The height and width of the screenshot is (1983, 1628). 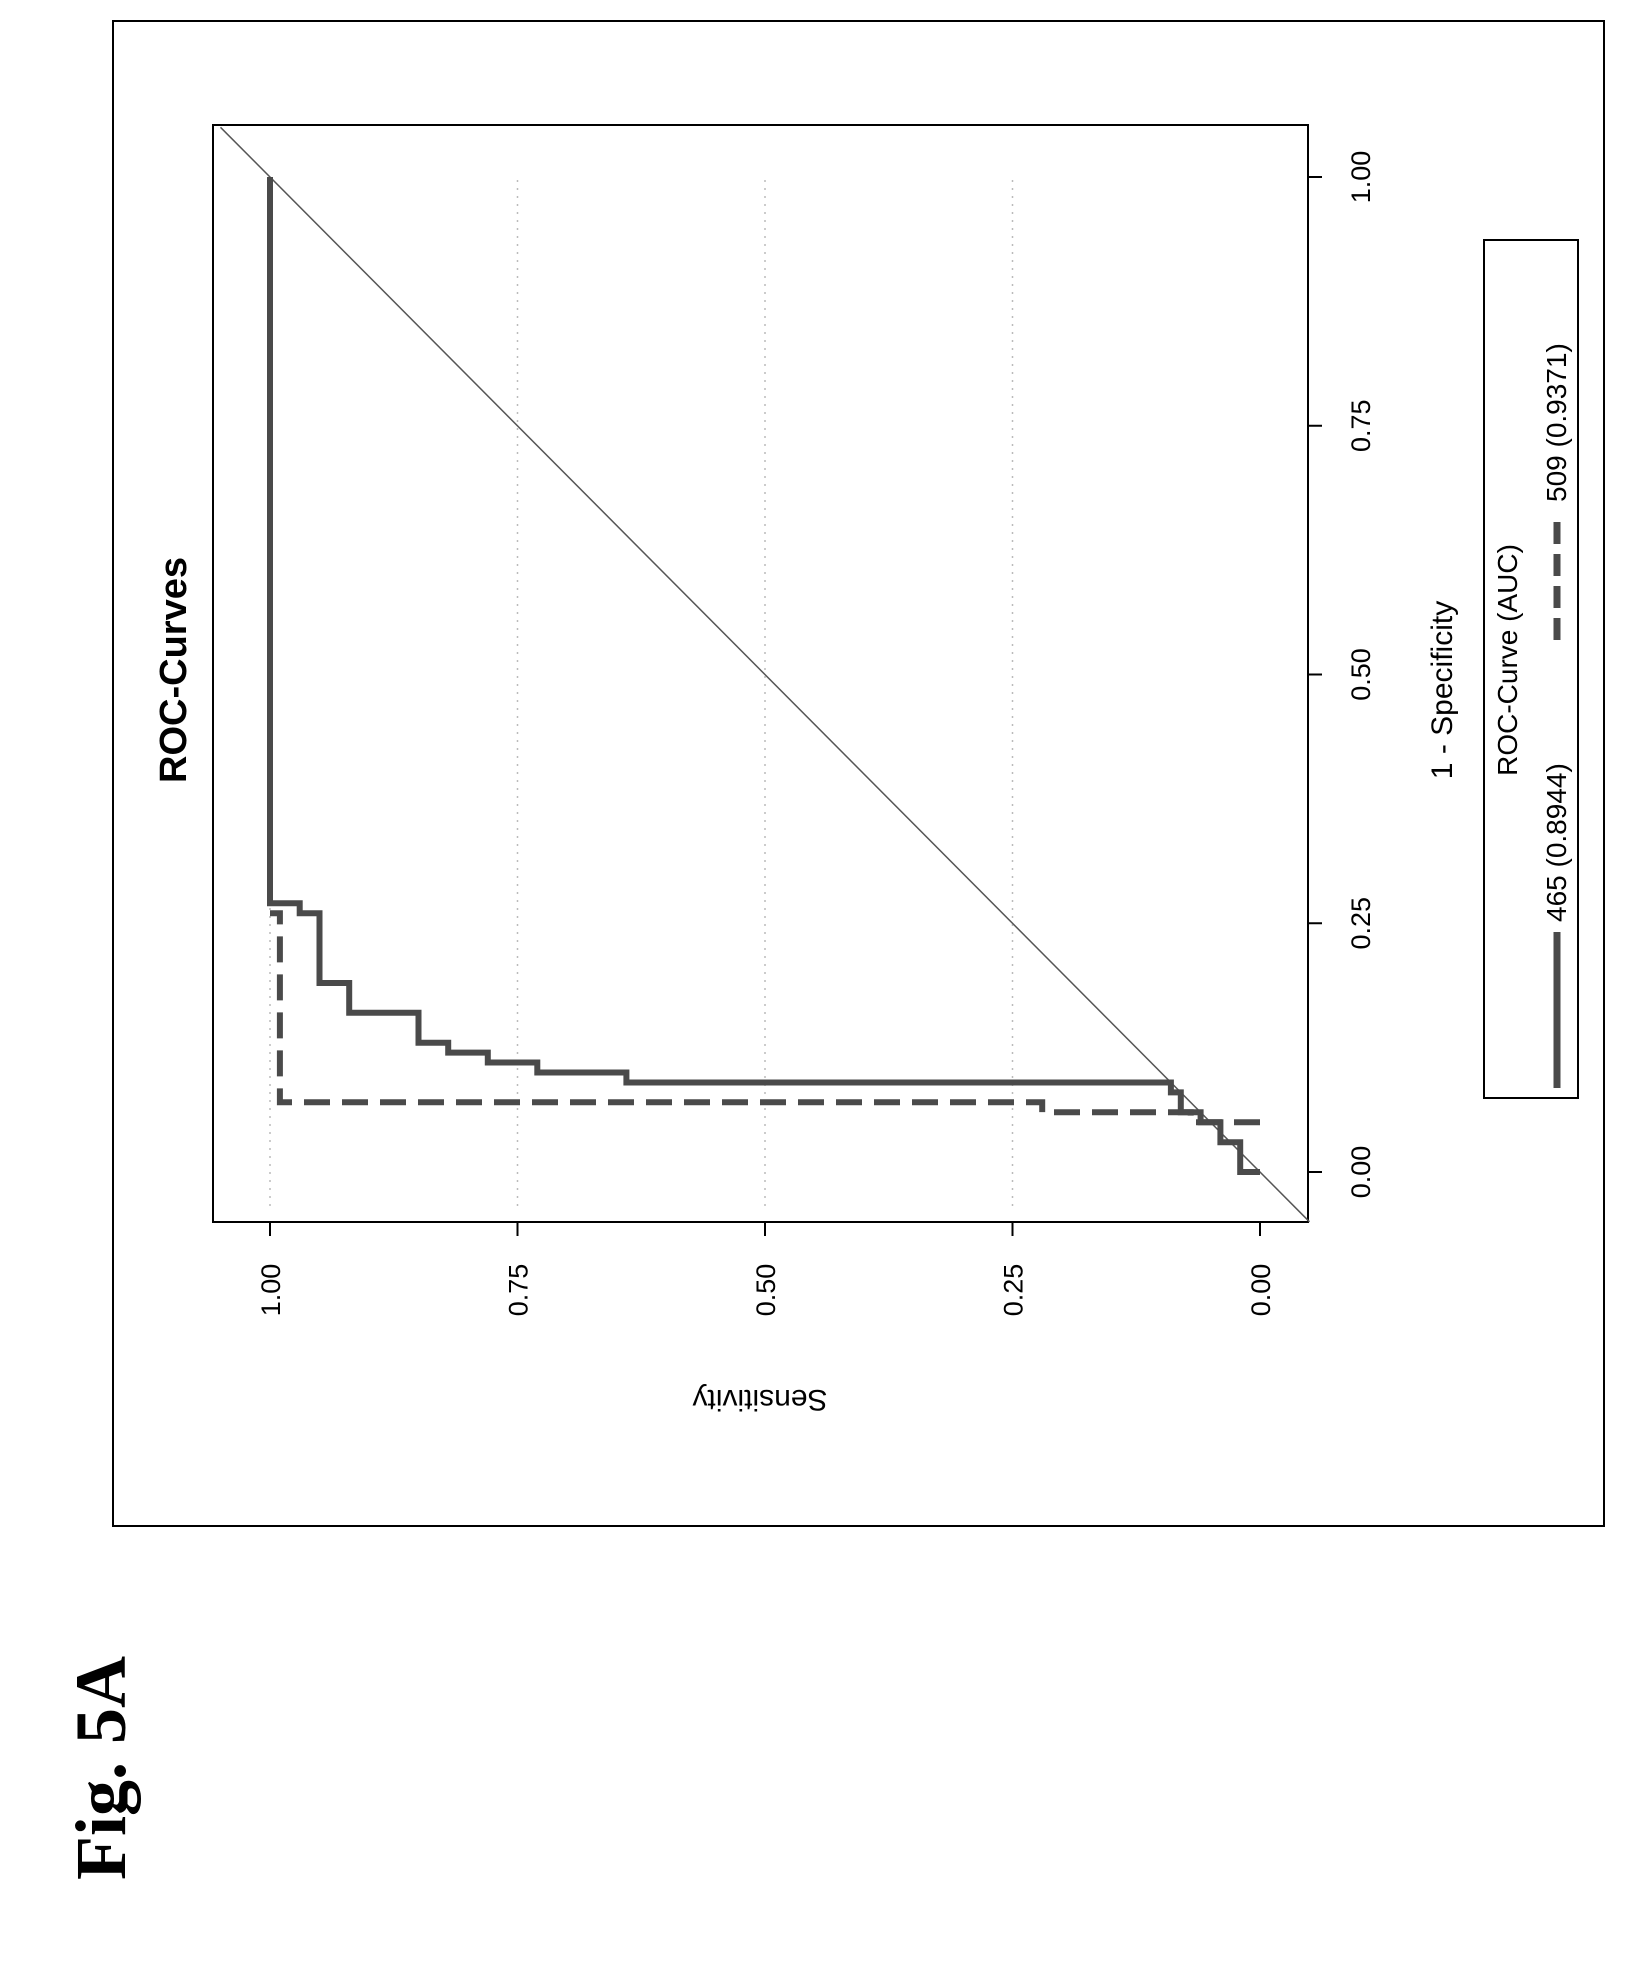 I want to click on x-tick-label: 0.75, so click(x=1361, y=425).